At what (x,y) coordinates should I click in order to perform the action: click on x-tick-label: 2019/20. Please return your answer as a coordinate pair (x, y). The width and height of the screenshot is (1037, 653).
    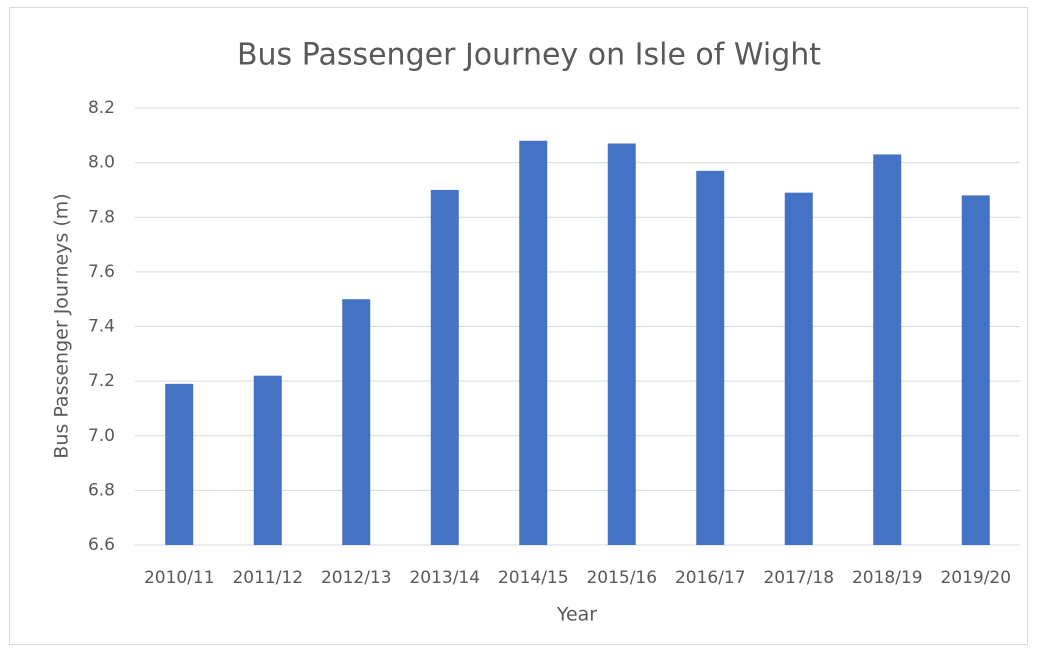
    Looking at the image, I should click on (975, 578).